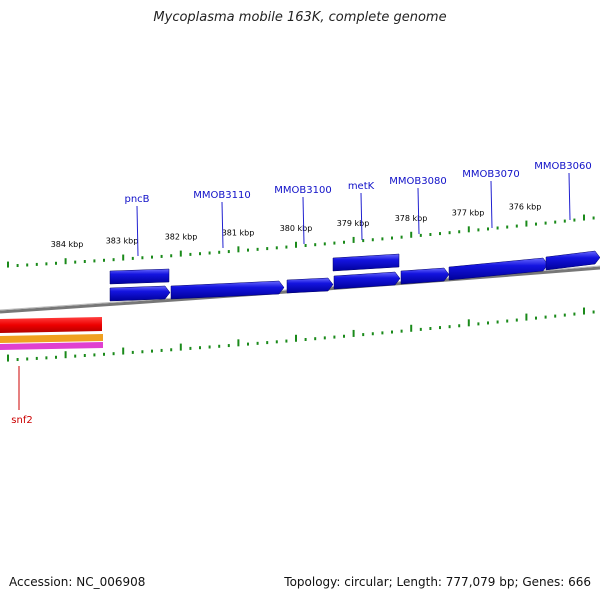 Image resolution: width=600 pixels, height=600 pixels. Describe the element at coordinates (122, 241) in the screenshot. I see `position-label: 383 kbp` at that location.